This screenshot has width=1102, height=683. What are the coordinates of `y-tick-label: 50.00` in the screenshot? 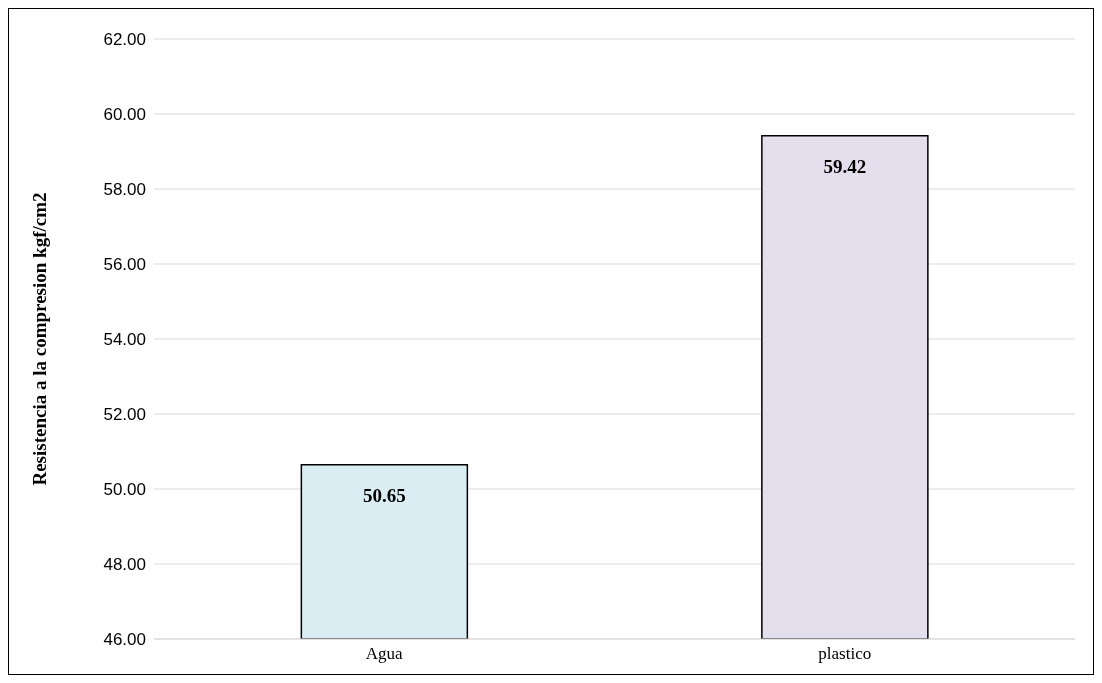 It's located at (124, 490).